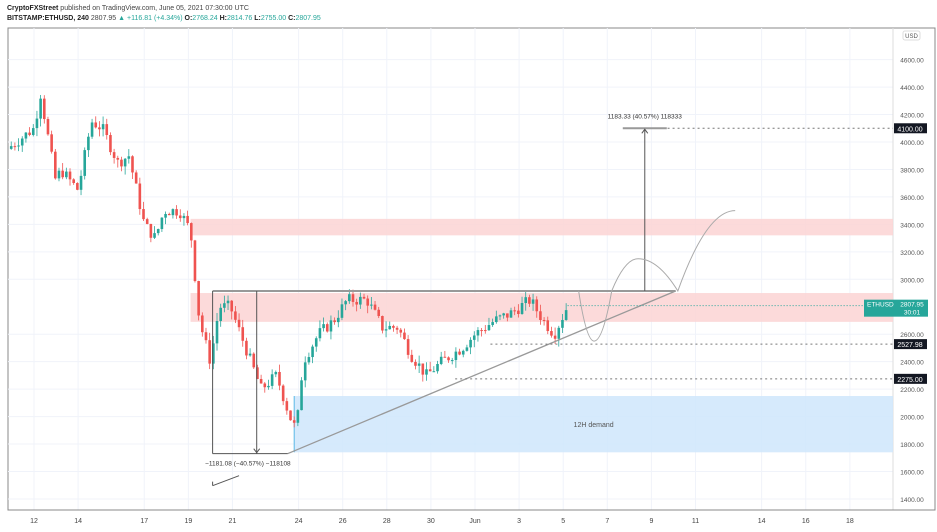  I want to click on y-tick-label: 4400.00, so click(912, 88).